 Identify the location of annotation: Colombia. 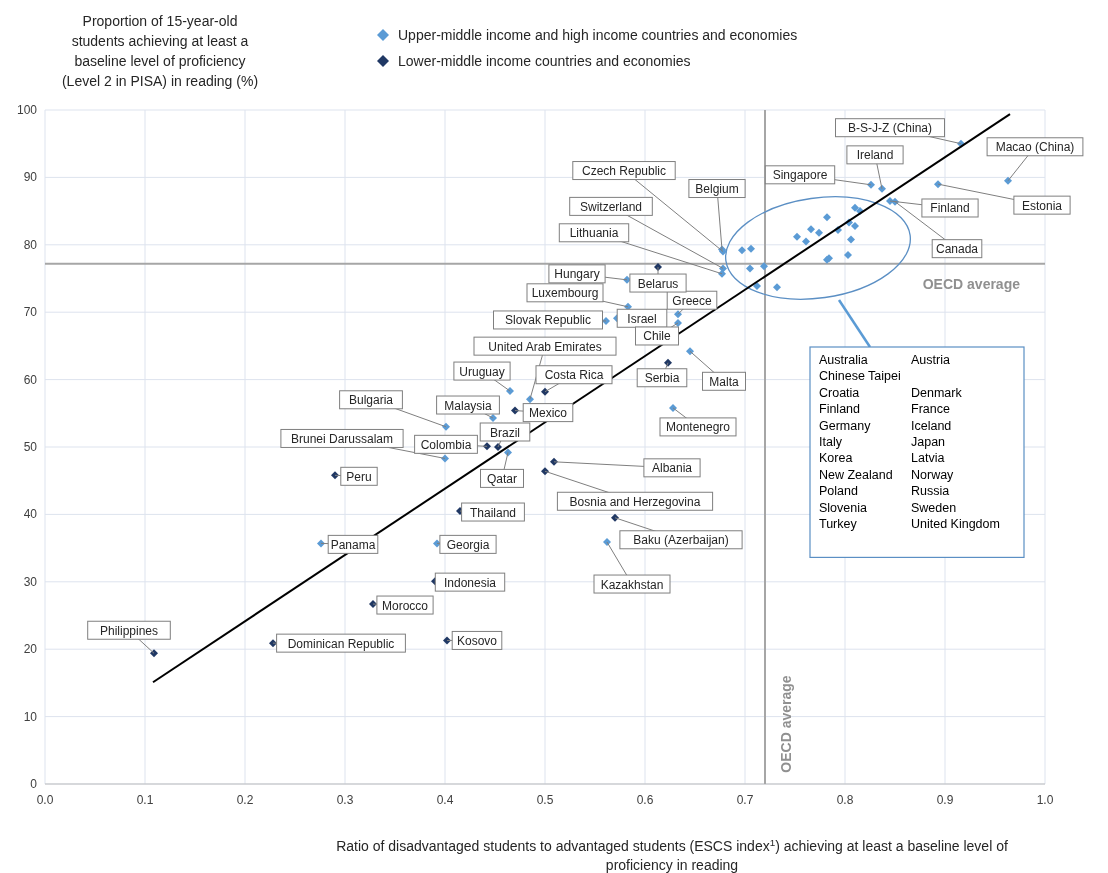
(446, 444).